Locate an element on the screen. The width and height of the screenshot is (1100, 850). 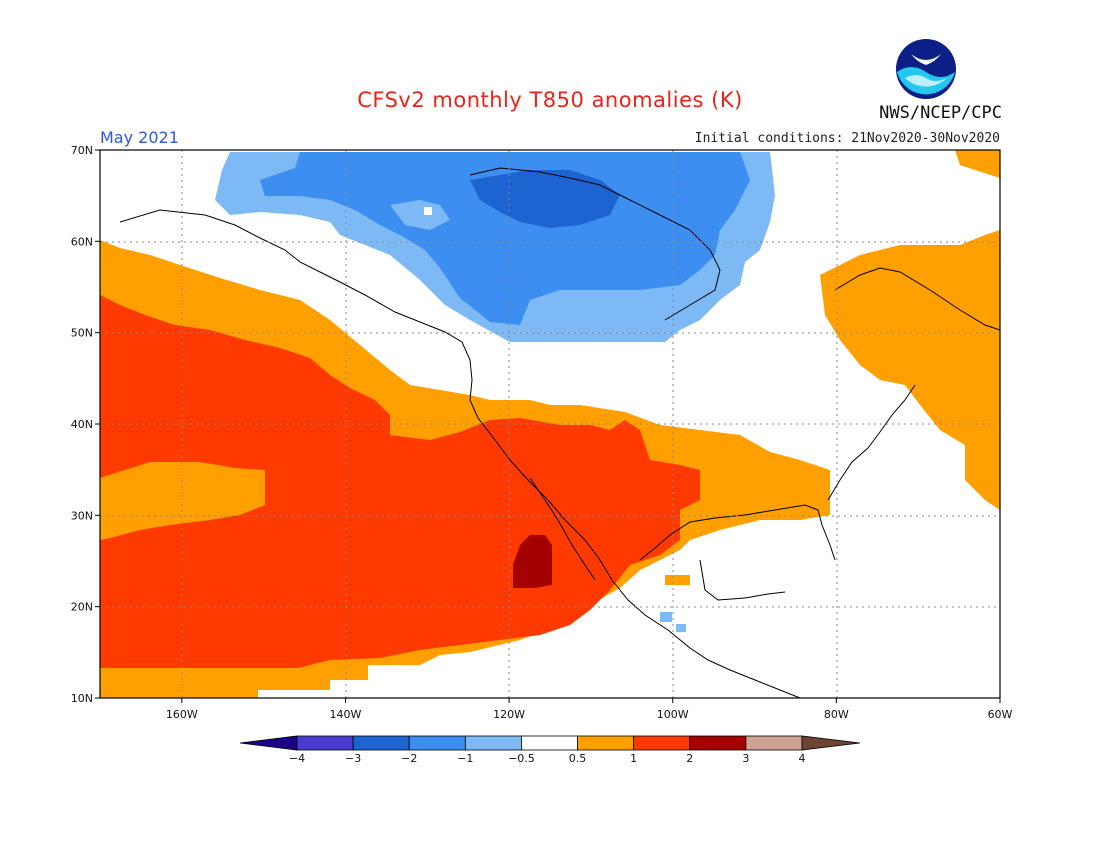
initial-conditions: Initial conditions: 21Nov2020-30Nov2020 is located at coordinates (847, 138).